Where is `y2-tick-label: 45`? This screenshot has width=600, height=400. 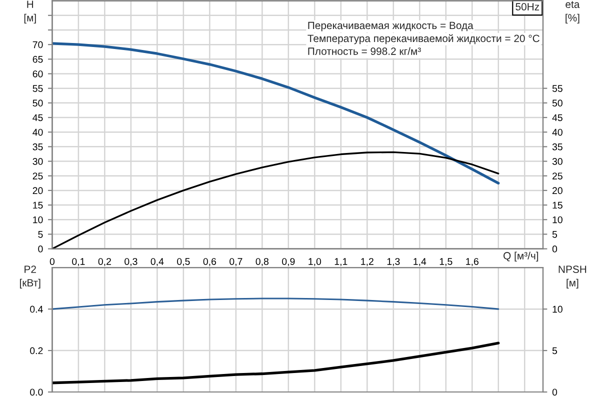
y2-tick-label: 45 is located at coordinates (557, 118).